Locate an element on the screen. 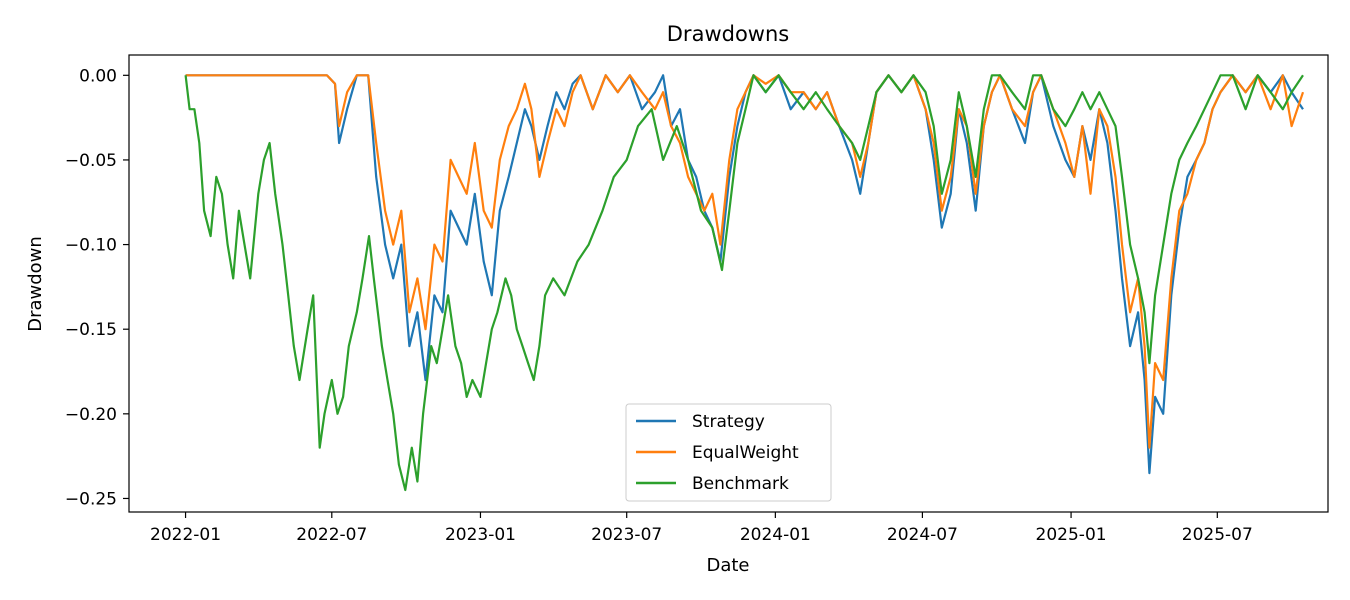  y-tick-label: −0.20 is located at coordinates (91, 415).